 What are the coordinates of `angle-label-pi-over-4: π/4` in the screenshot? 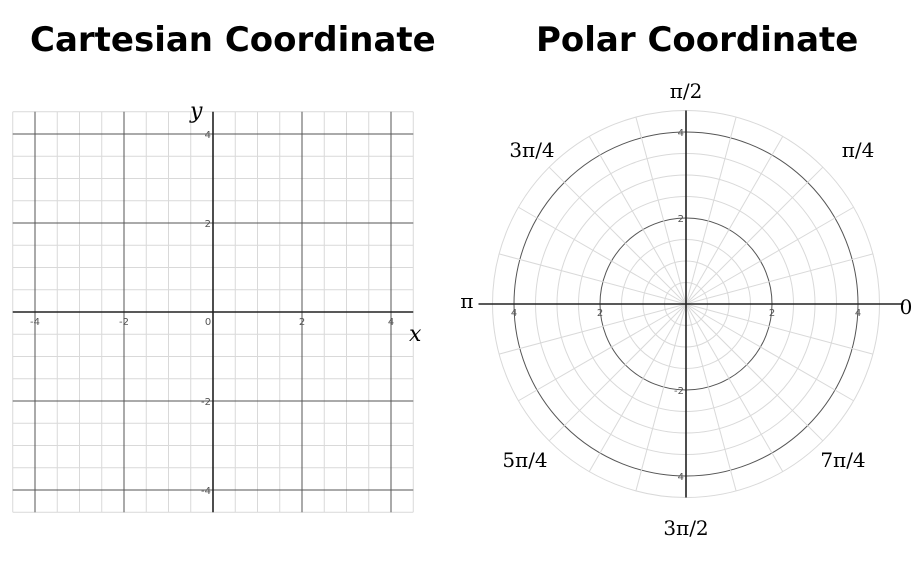 It's located at (858, 150).